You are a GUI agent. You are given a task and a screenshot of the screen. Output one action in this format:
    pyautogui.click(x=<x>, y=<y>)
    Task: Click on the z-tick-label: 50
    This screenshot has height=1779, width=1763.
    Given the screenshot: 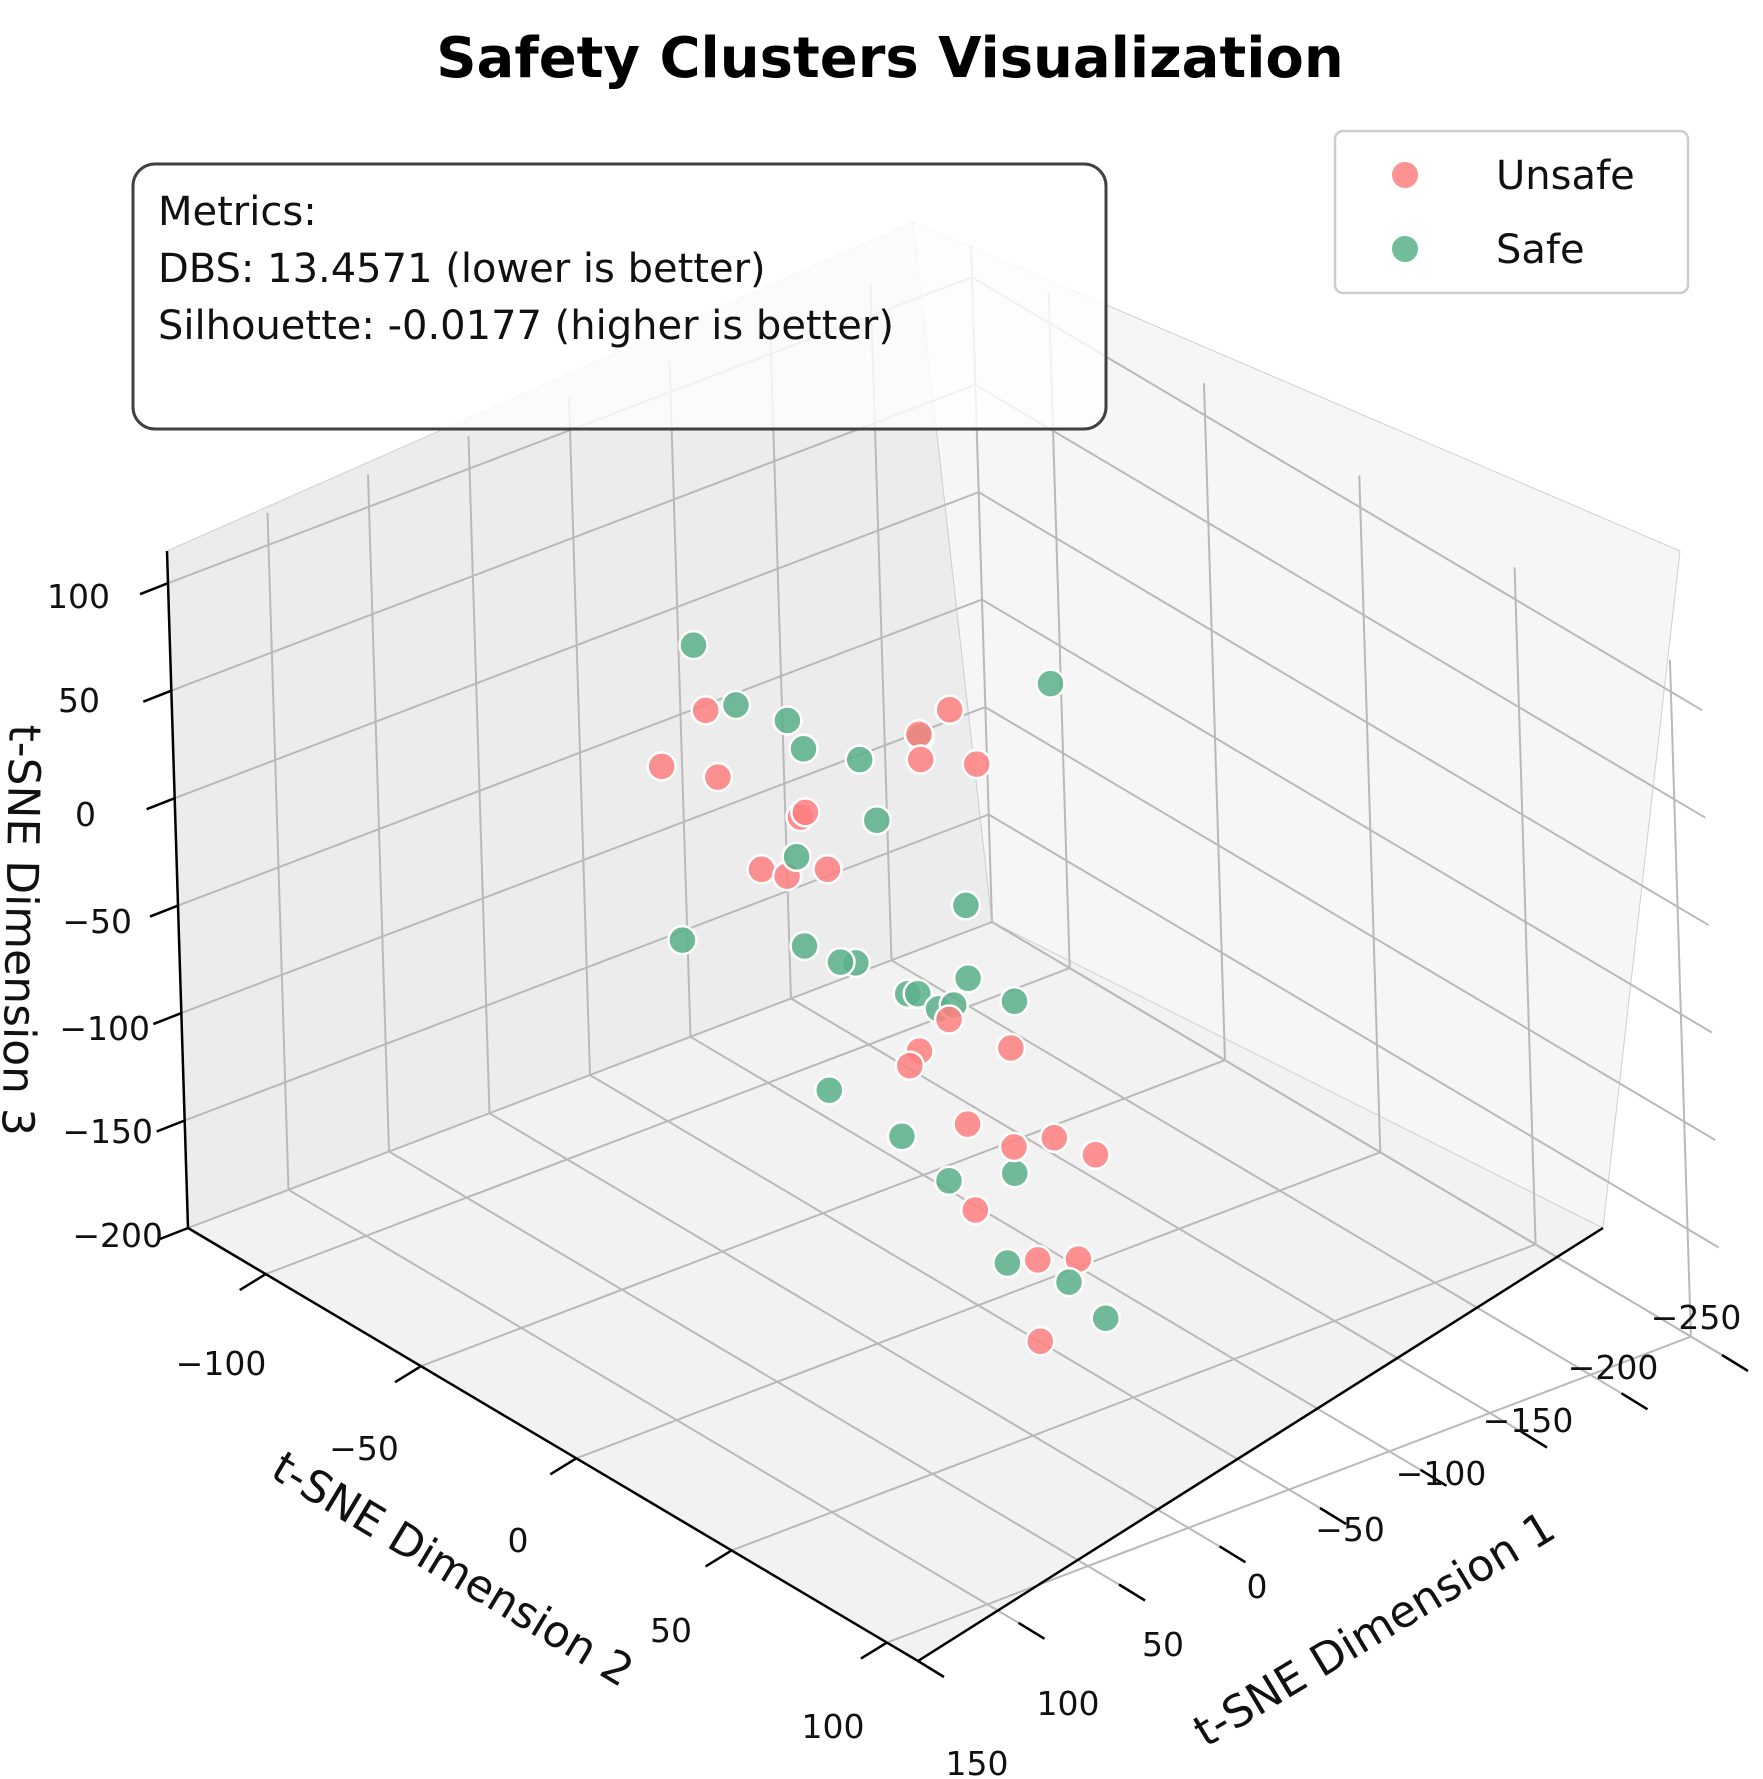 What is the action you would take?
    pyautogui.click(x=79, y=700)
    